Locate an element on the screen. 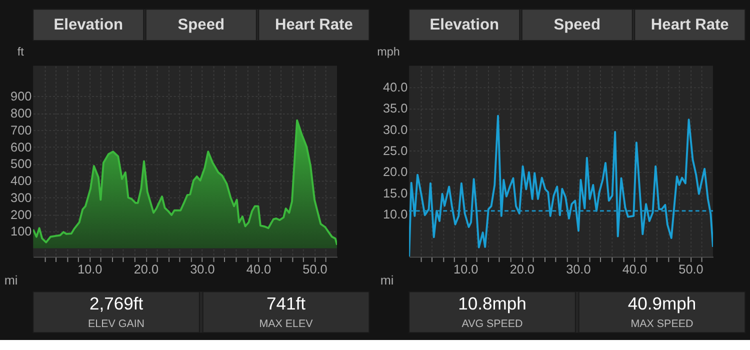 The image size is (750, 350). text: MAX ELEV is located at coordinates (286, 324).